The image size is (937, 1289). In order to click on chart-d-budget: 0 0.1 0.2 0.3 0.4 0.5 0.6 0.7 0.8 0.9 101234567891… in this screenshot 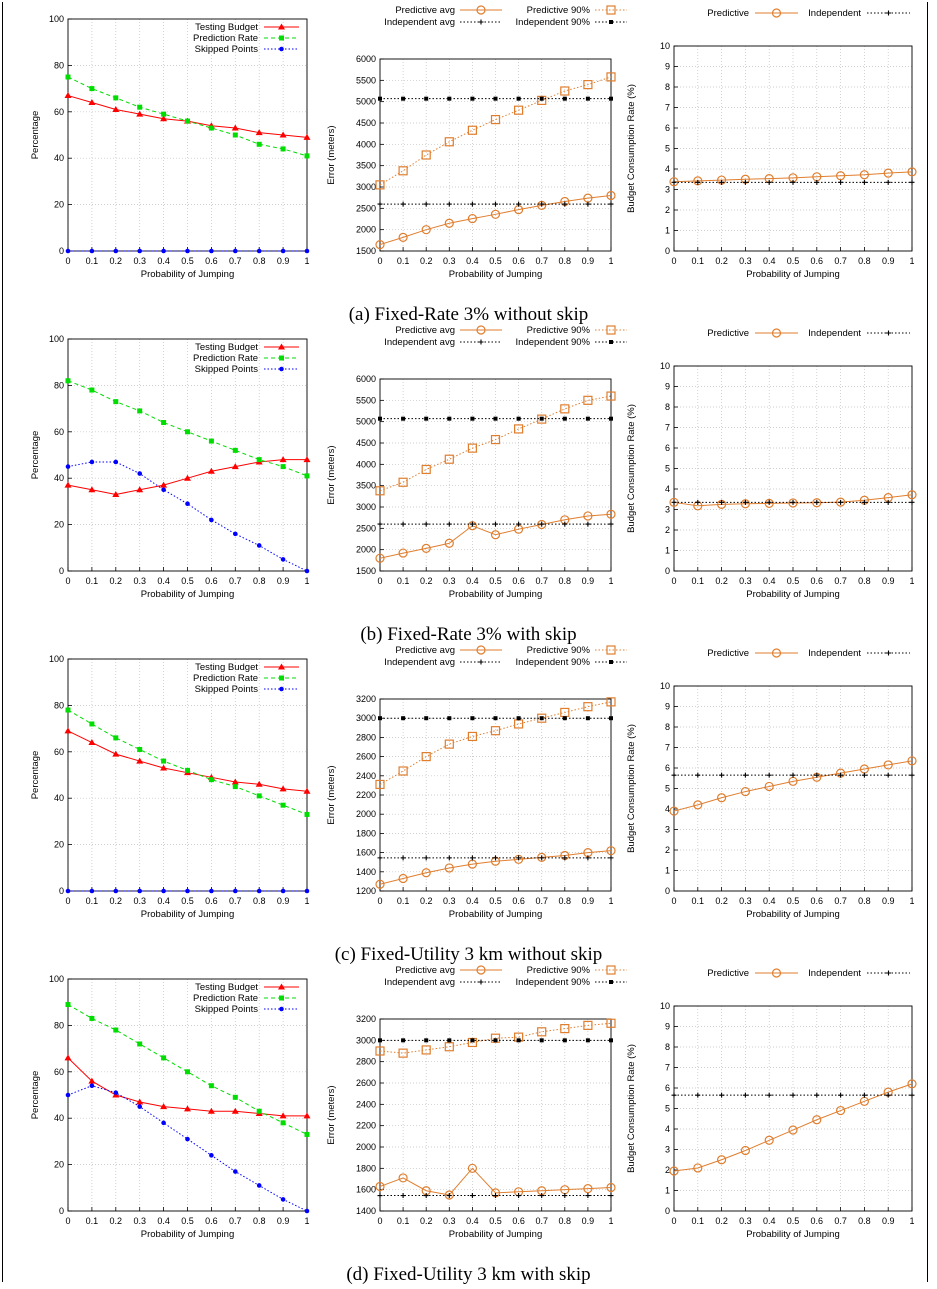, I will do `click(771, 1104)`.